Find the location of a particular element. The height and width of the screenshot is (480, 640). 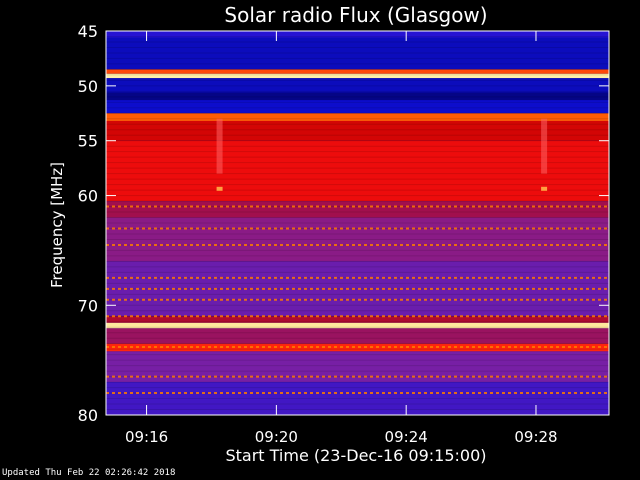

y-tick-label: 60 is located at coordinates (88, 196).